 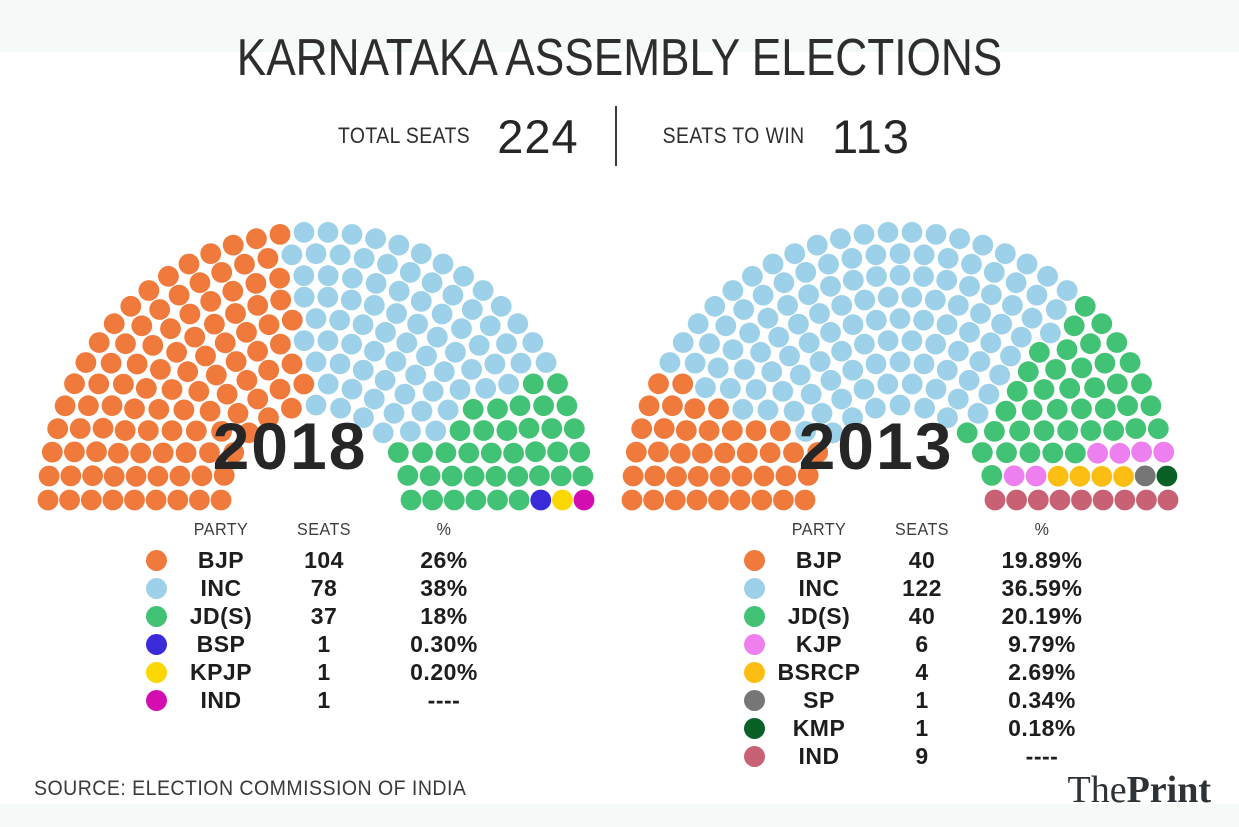 I want to click on party-seats: 4, so click(x=922, y=672).